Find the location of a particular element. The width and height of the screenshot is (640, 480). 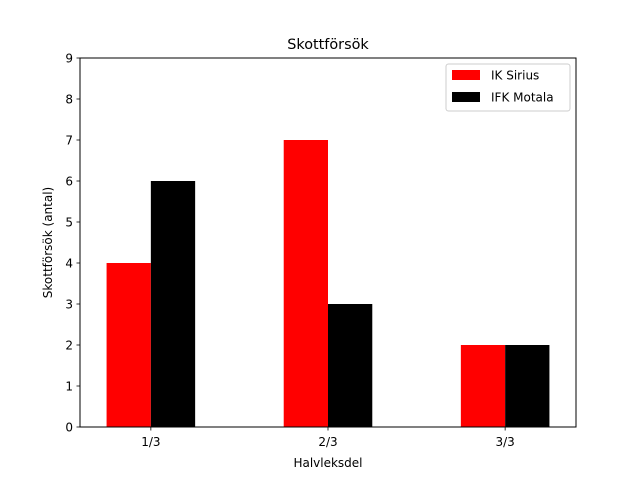

x-tick-label-1: 2/3 is located at coordinates (327, 442).